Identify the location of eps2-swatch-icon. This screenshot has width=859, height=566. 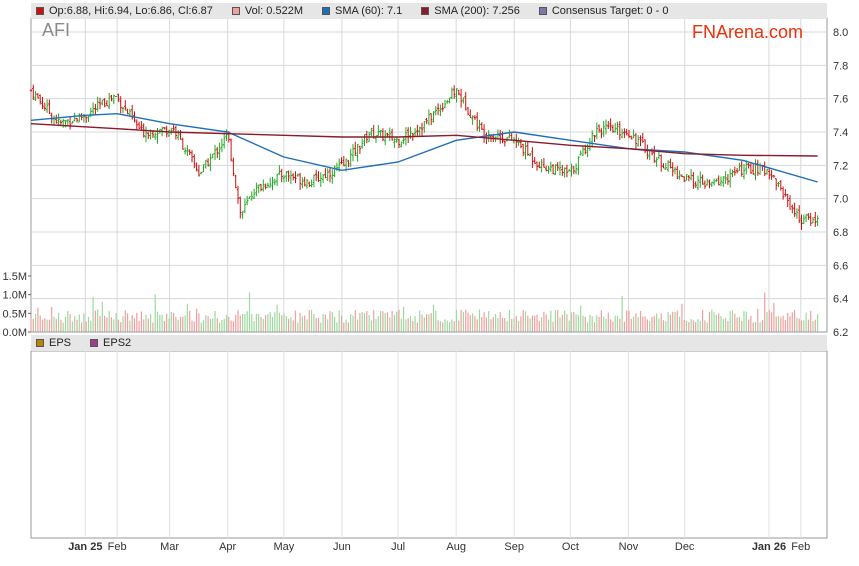
(94, 343).